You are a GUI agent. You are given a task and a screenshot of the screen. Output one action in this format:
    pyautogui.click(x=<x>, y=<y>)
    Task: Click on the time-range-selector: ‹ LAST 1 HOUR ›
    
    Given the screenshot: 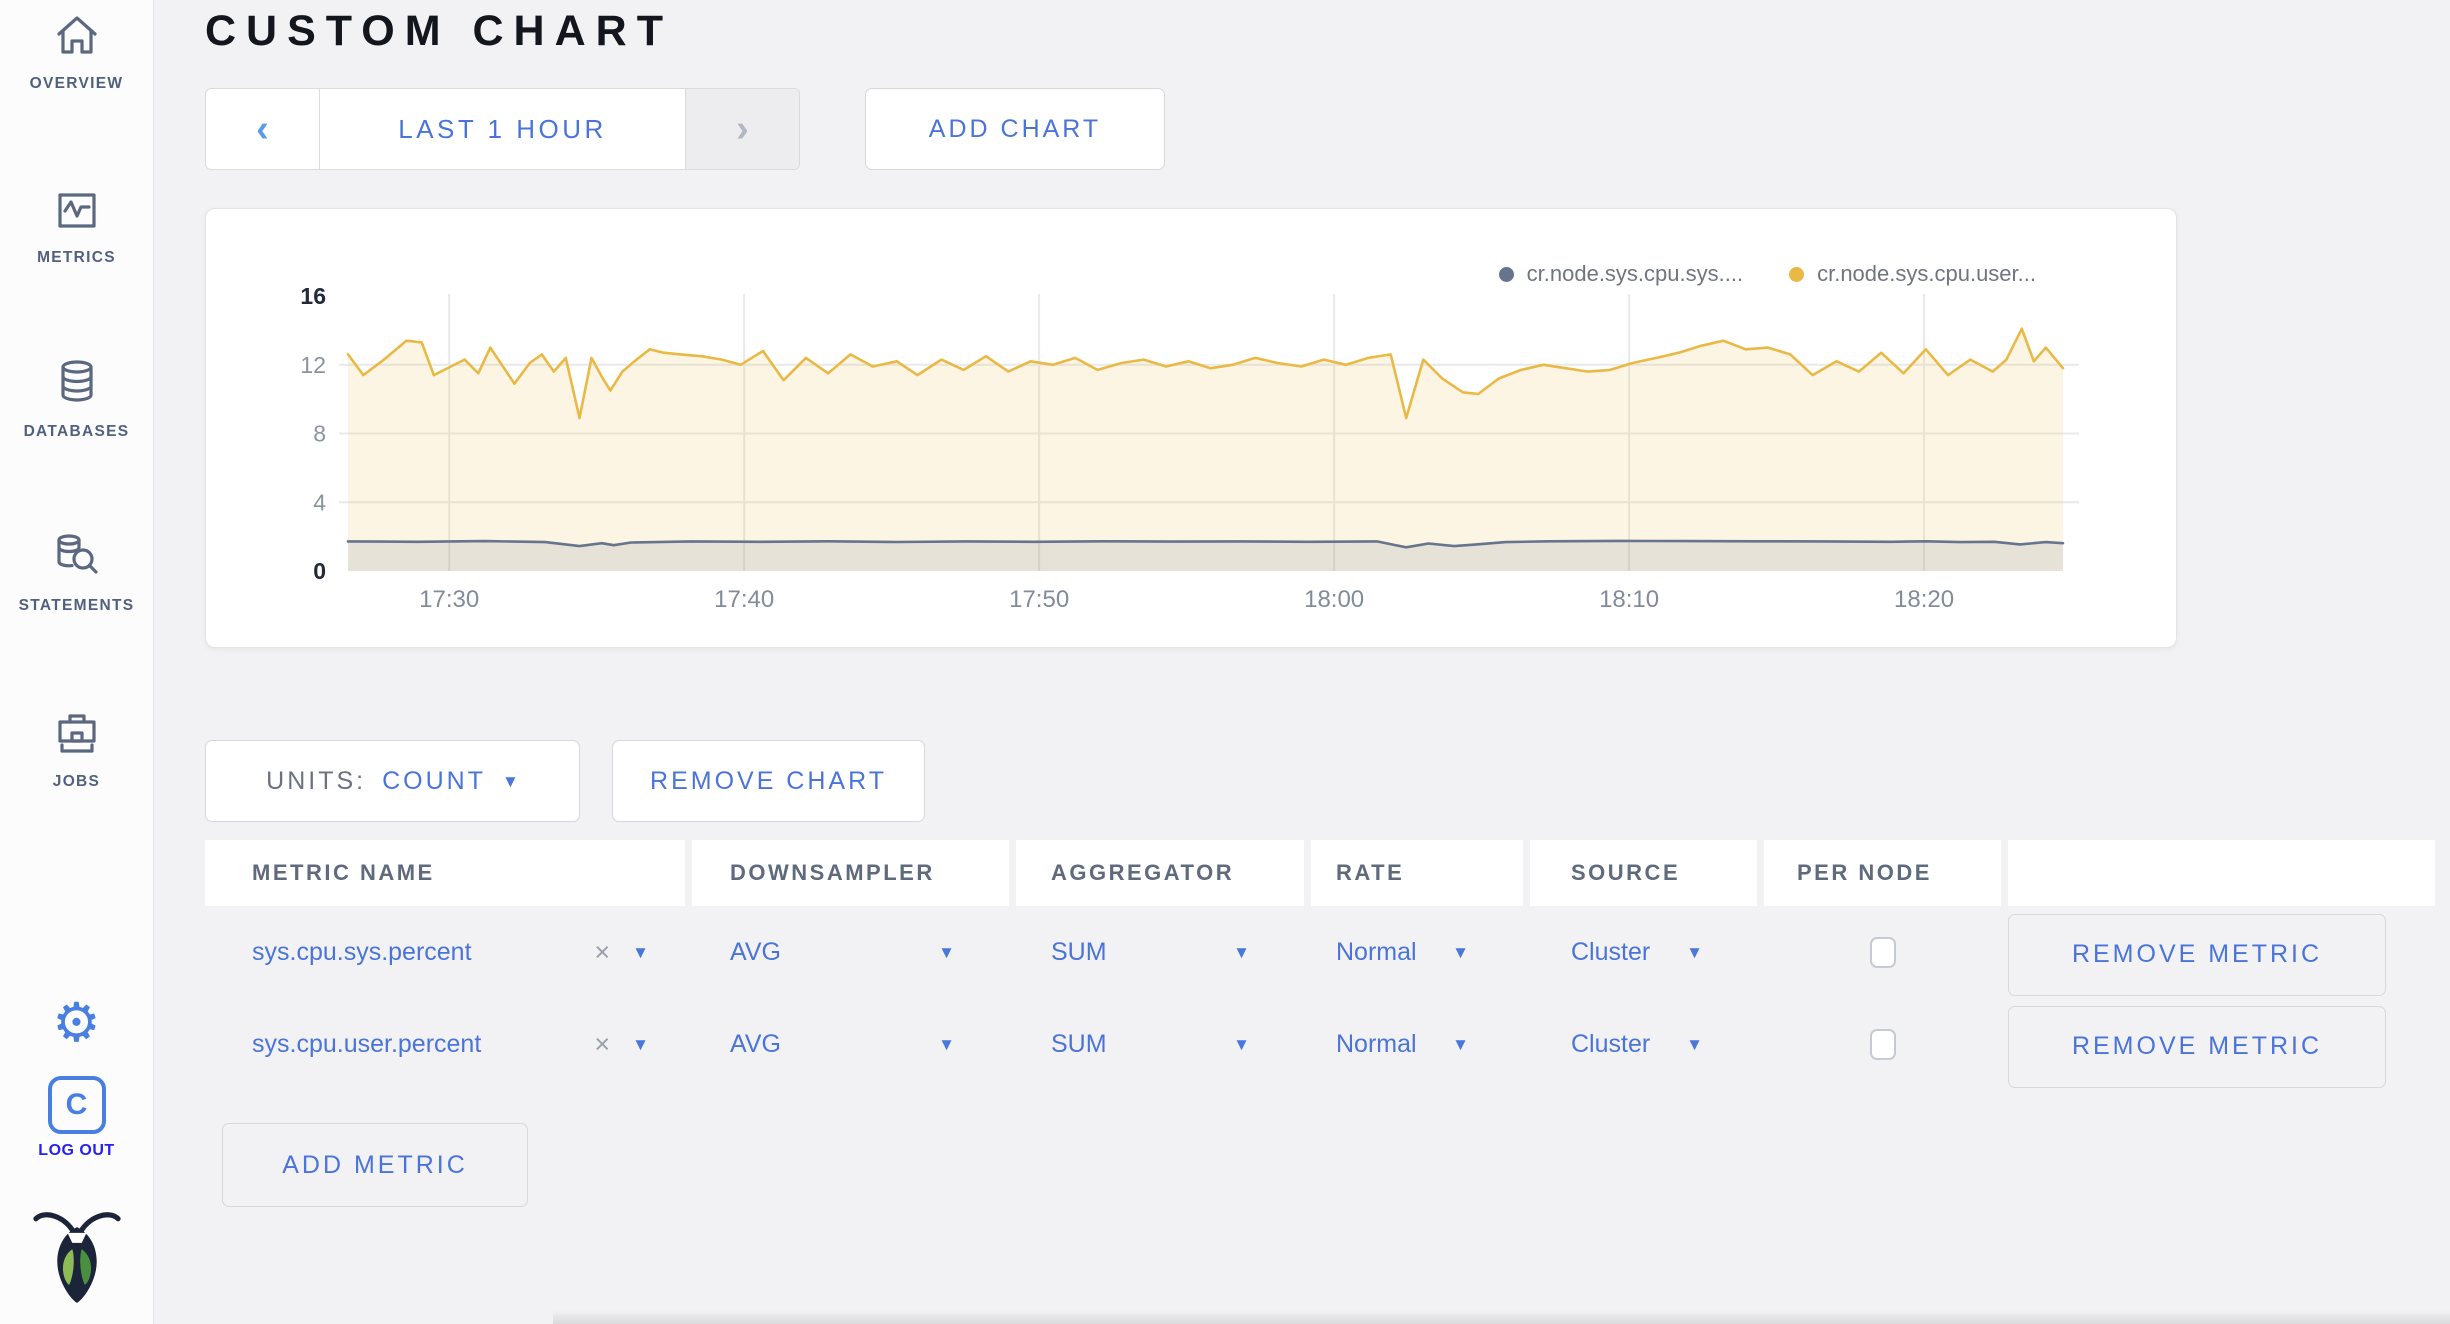 What is the action you would take?
    pyautogui.click(x=502, y=129)
    